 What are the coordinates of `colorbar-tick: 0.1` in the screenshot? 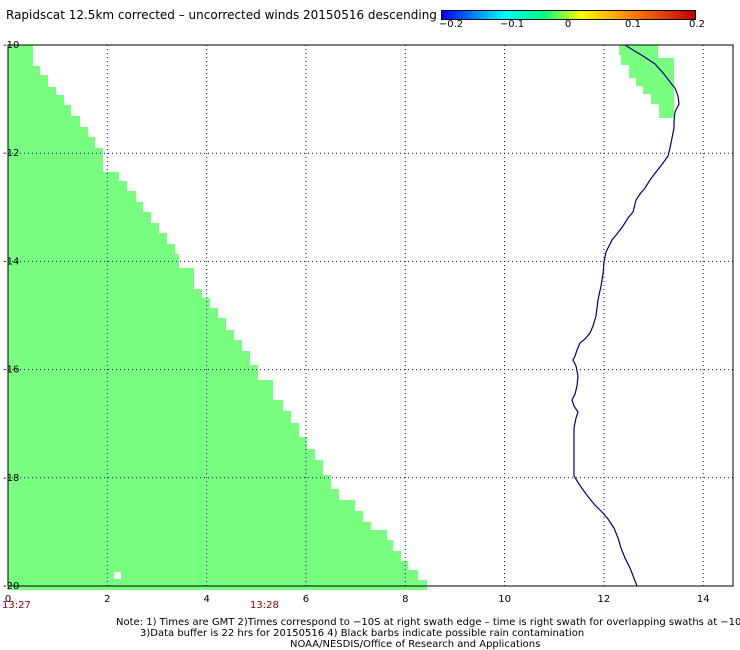 It's located at (633, 24).